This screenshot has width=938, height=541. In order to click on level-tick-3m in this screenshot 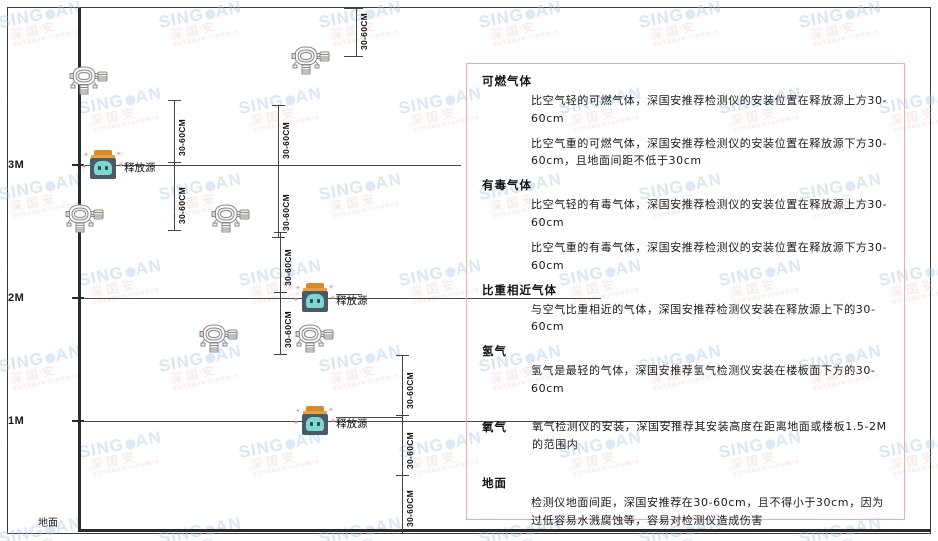, I will do `click(78, 165)`.